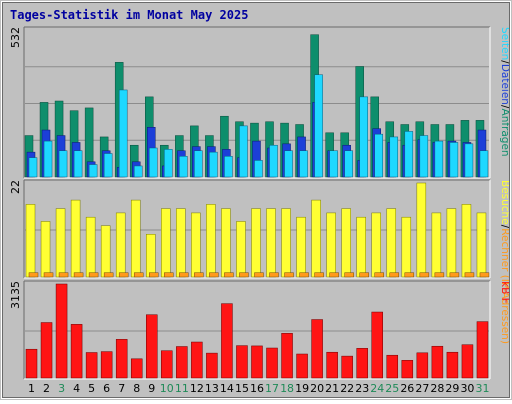 The width and height of the screenshot is (512, 404). Describe the element at coordinates (505, 84) in the screenshot. I see `legend-entry: Dateien` at that location.